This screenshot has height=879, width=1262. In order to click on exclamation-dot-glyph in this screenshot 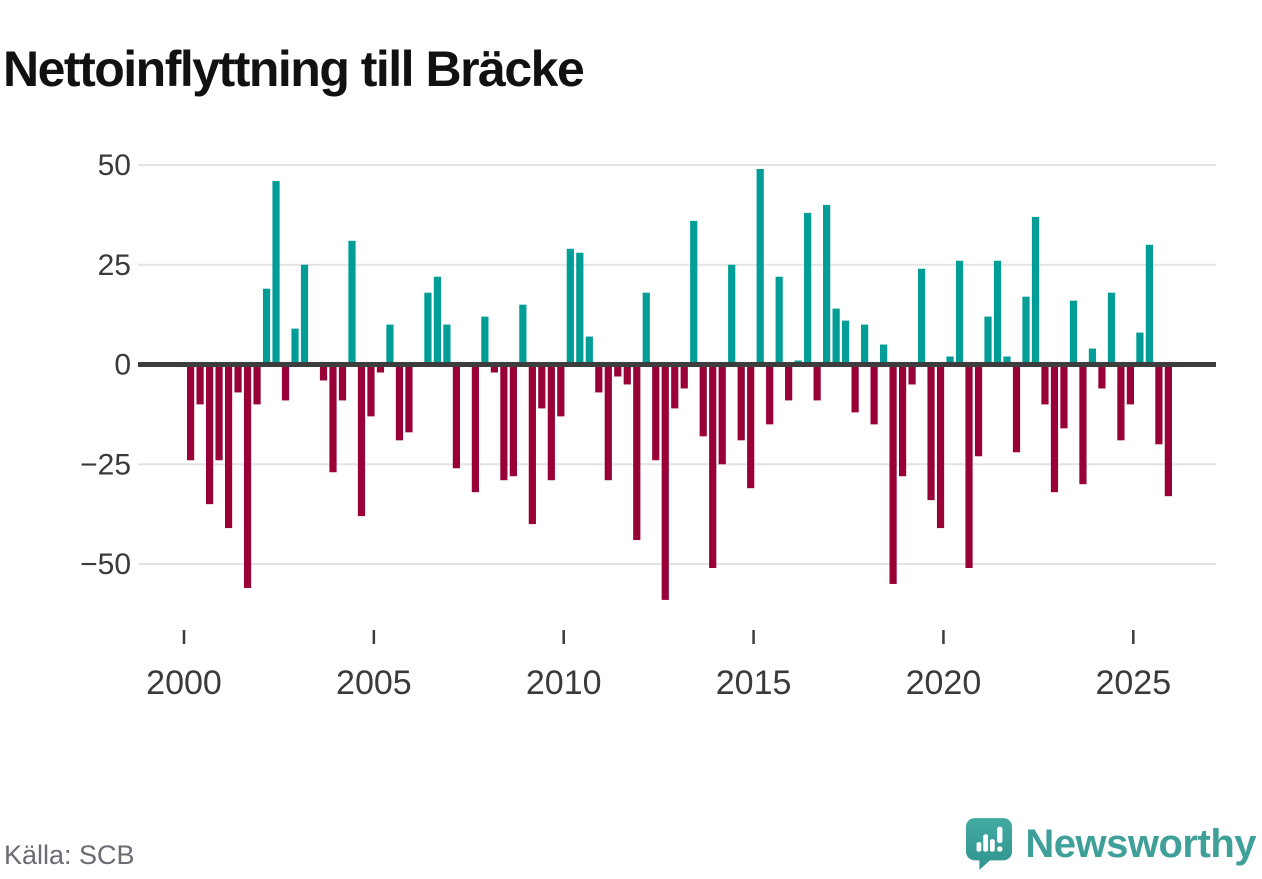, I will do `click(1000, 849)`.